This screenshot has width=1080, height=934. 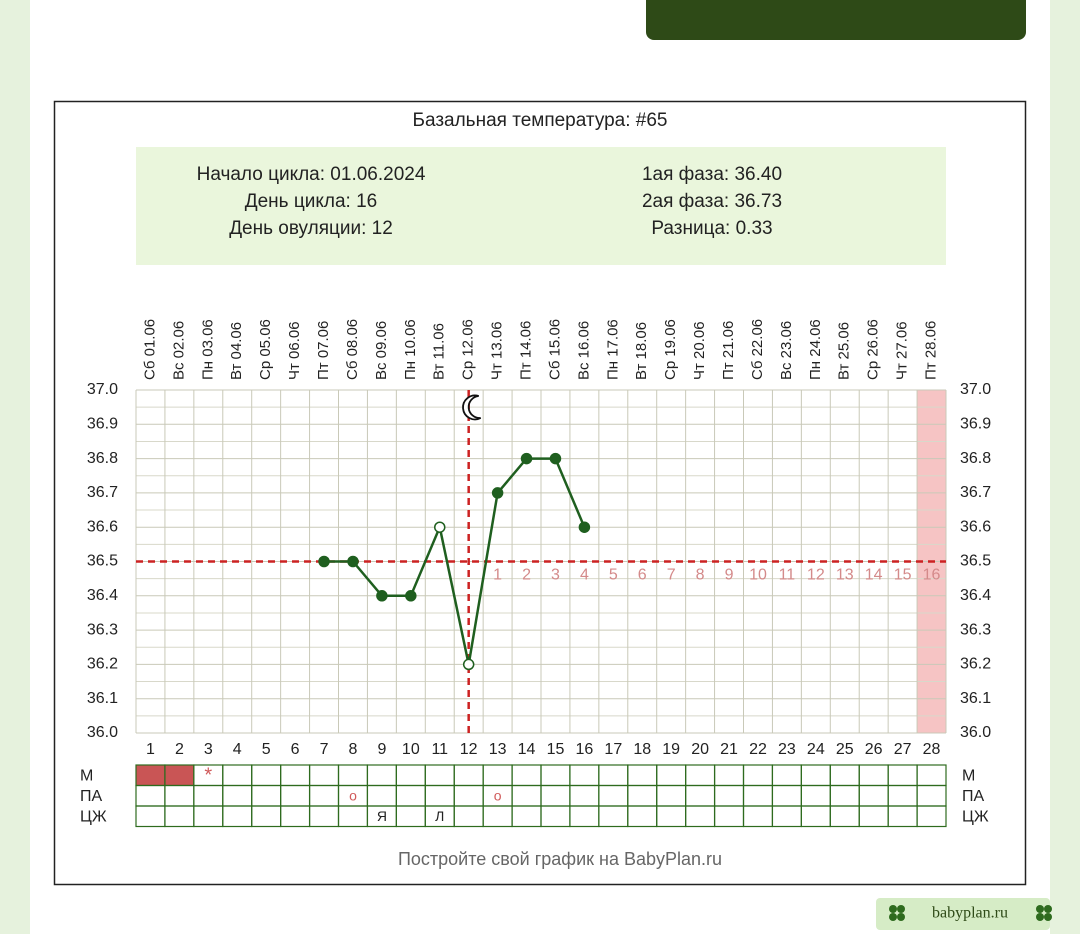 I want to click on x-tick-label: 24, so click(x=816, y=749).